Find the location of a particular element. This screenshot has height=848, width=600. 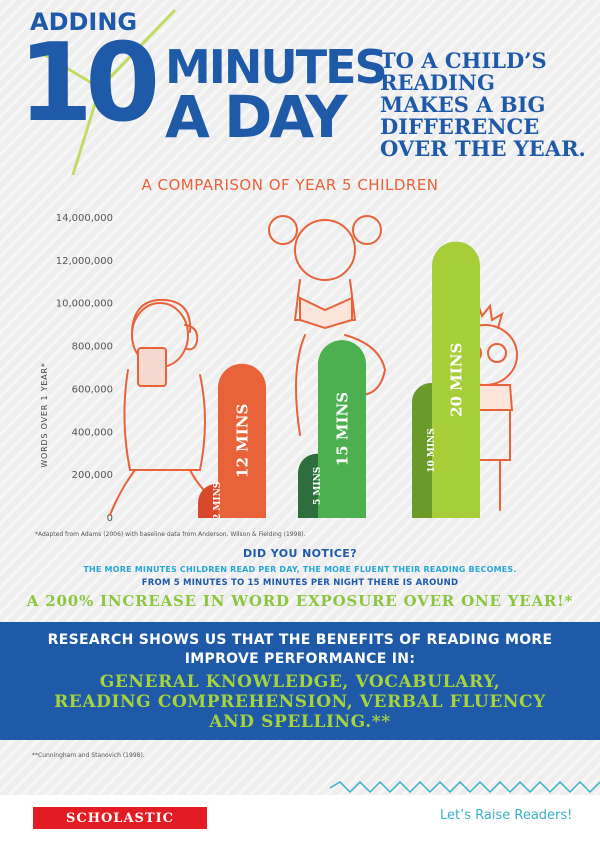

bar-label: 10 MINS is located at coordinates (432, 450).